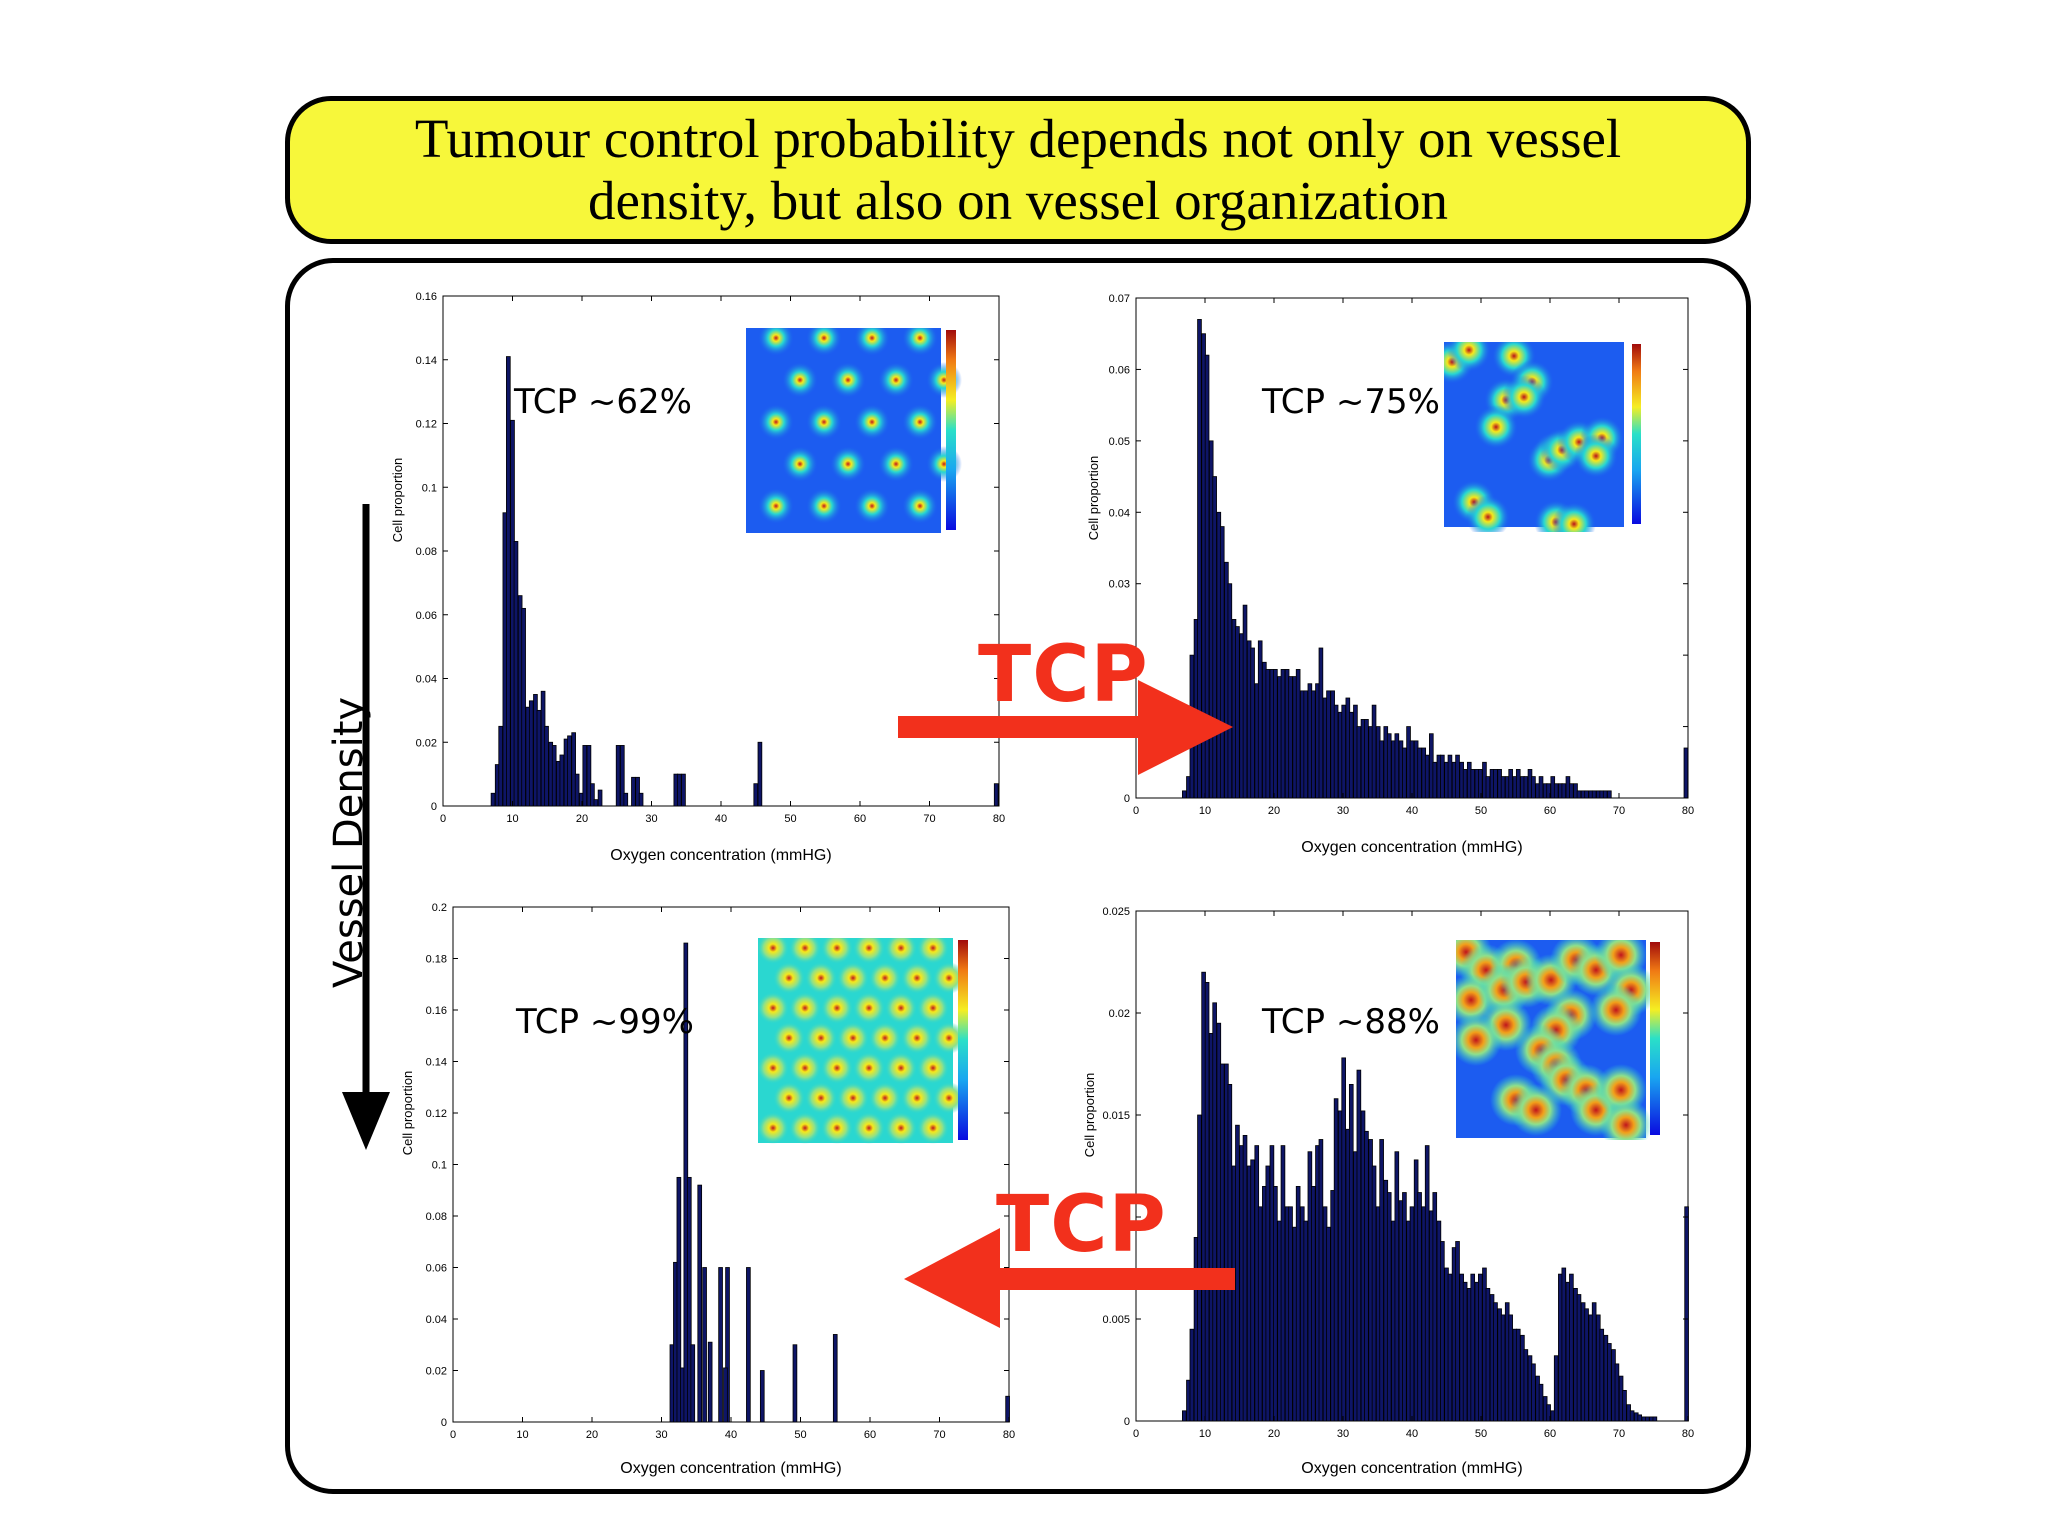 This screenshot has height=1536, width=2048. What do you see at coordinates (1116, 912) in the screenshot?
I see `y-tick-label: 0.025` at bounding box center [1116, 912].